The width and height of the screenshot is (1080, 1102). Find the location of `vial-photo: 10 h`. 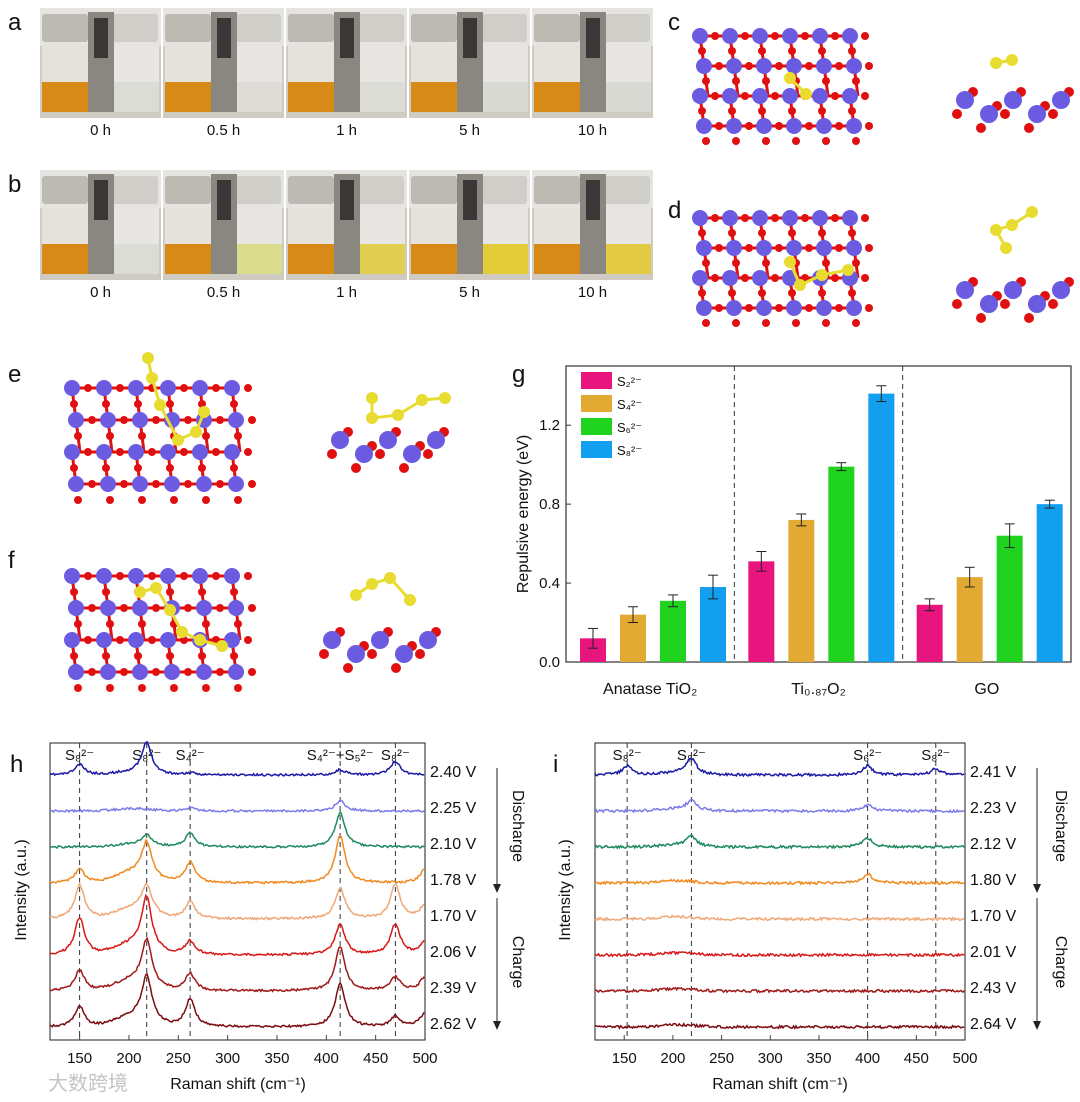

vial-photo: 10 h is located at coordinates (592, 235).